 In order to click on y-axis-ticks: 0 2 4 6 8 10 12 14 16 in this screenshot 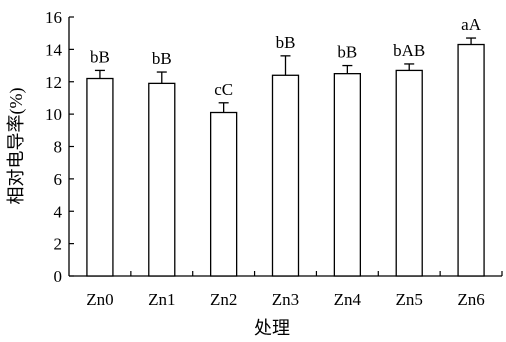, I will do `click(59, 147)`.